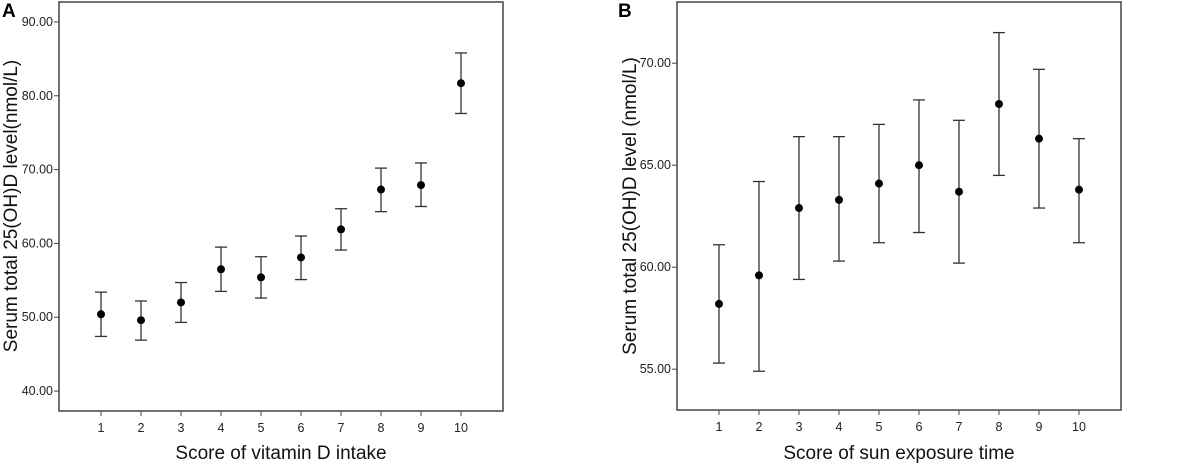 Image resolution: width=1200 pixels, height=465 pixels. I want to click on y-tick-label: 55.00, so click(655, 369).